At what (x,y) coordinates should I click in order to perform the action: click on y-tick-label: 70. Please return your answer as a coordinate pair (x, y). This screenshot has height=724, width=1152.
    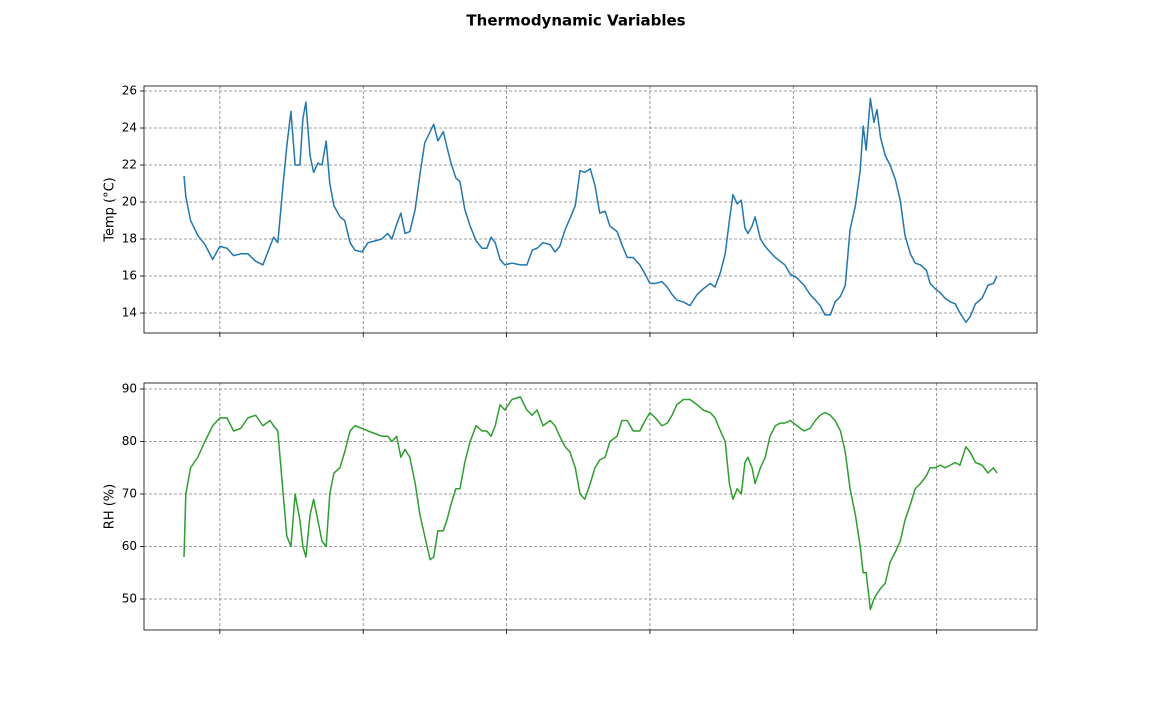
    Looking at the image, I should click on (129, 494).